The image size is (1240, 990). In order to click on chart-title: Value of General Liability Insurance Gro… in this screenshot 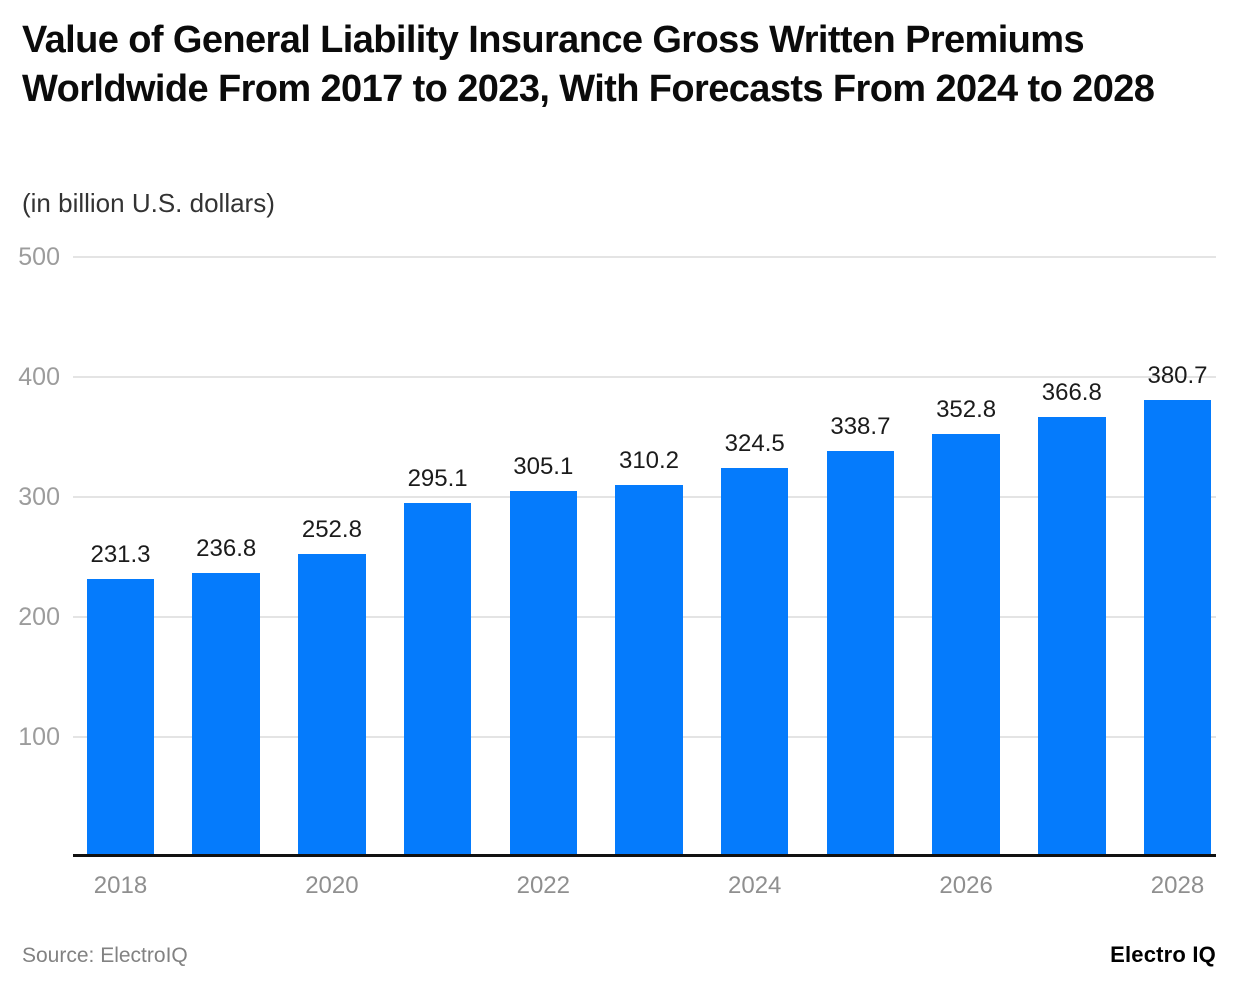, I will do `click(588, 64)`.